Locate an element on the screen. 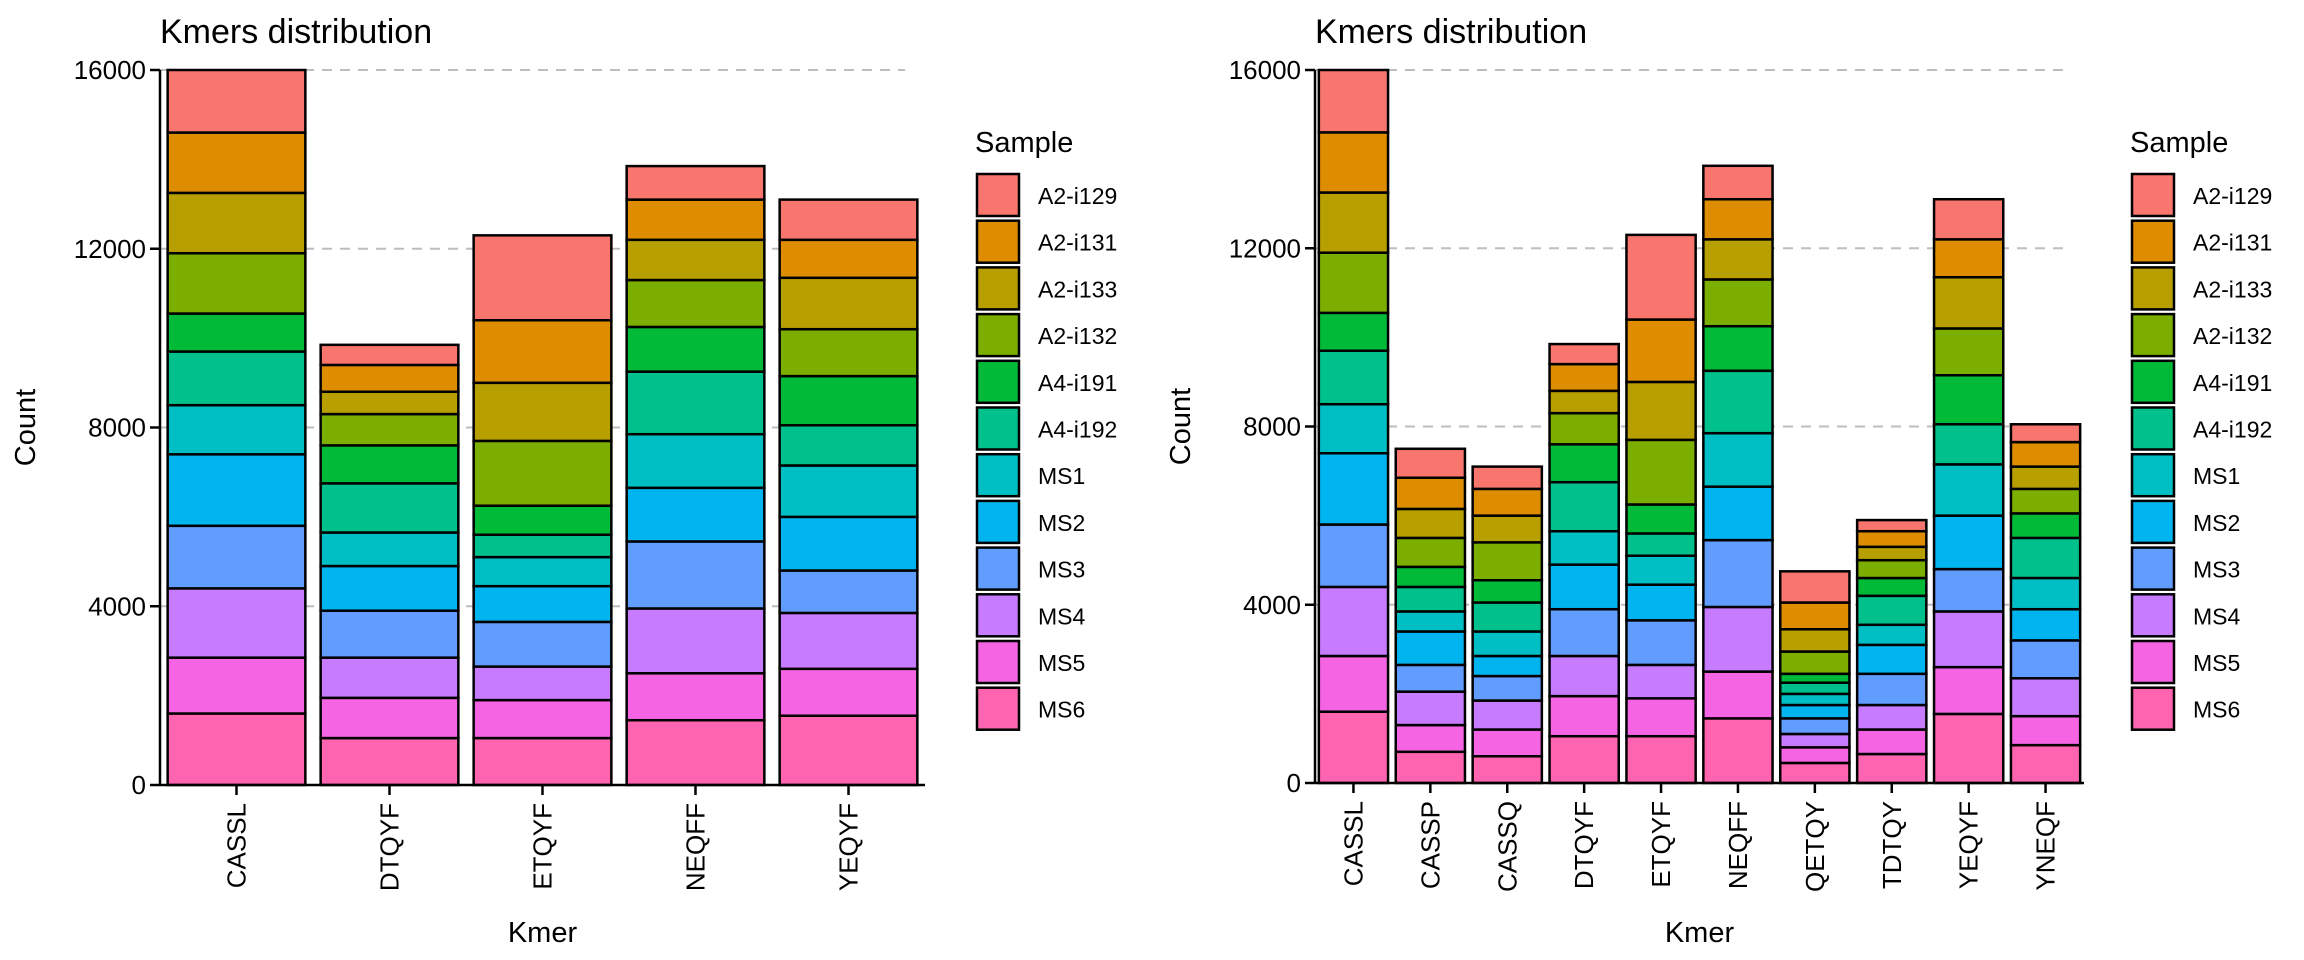  bar-segment-TDTQY-MS6 is located at coordinates (1891, 768).